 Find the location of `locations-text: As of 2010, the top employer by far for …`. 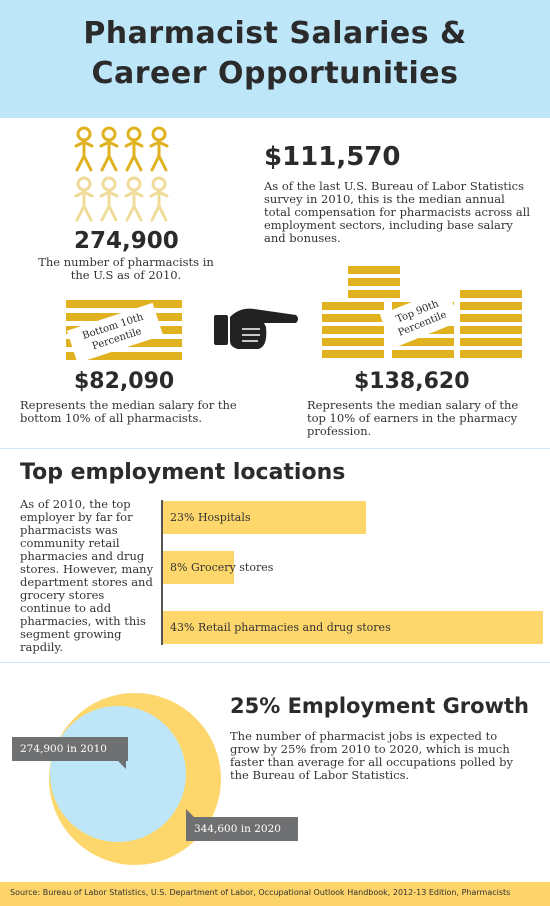

locations-text: As of 2010, the top employer by far for … is located at coordinates (87, 575).